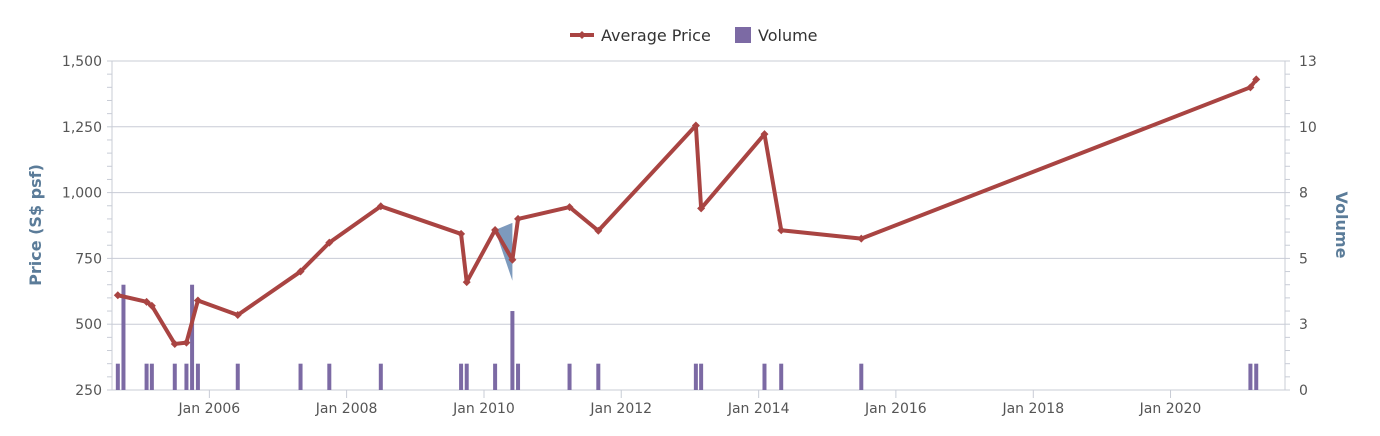 This screenshot has width=1380, height=436. What do you see at coordinates (1300, 226) in the screenshot?
I see `y-axis-right: 0 3 5 8 10 13` at bounding box center [1300, 226].